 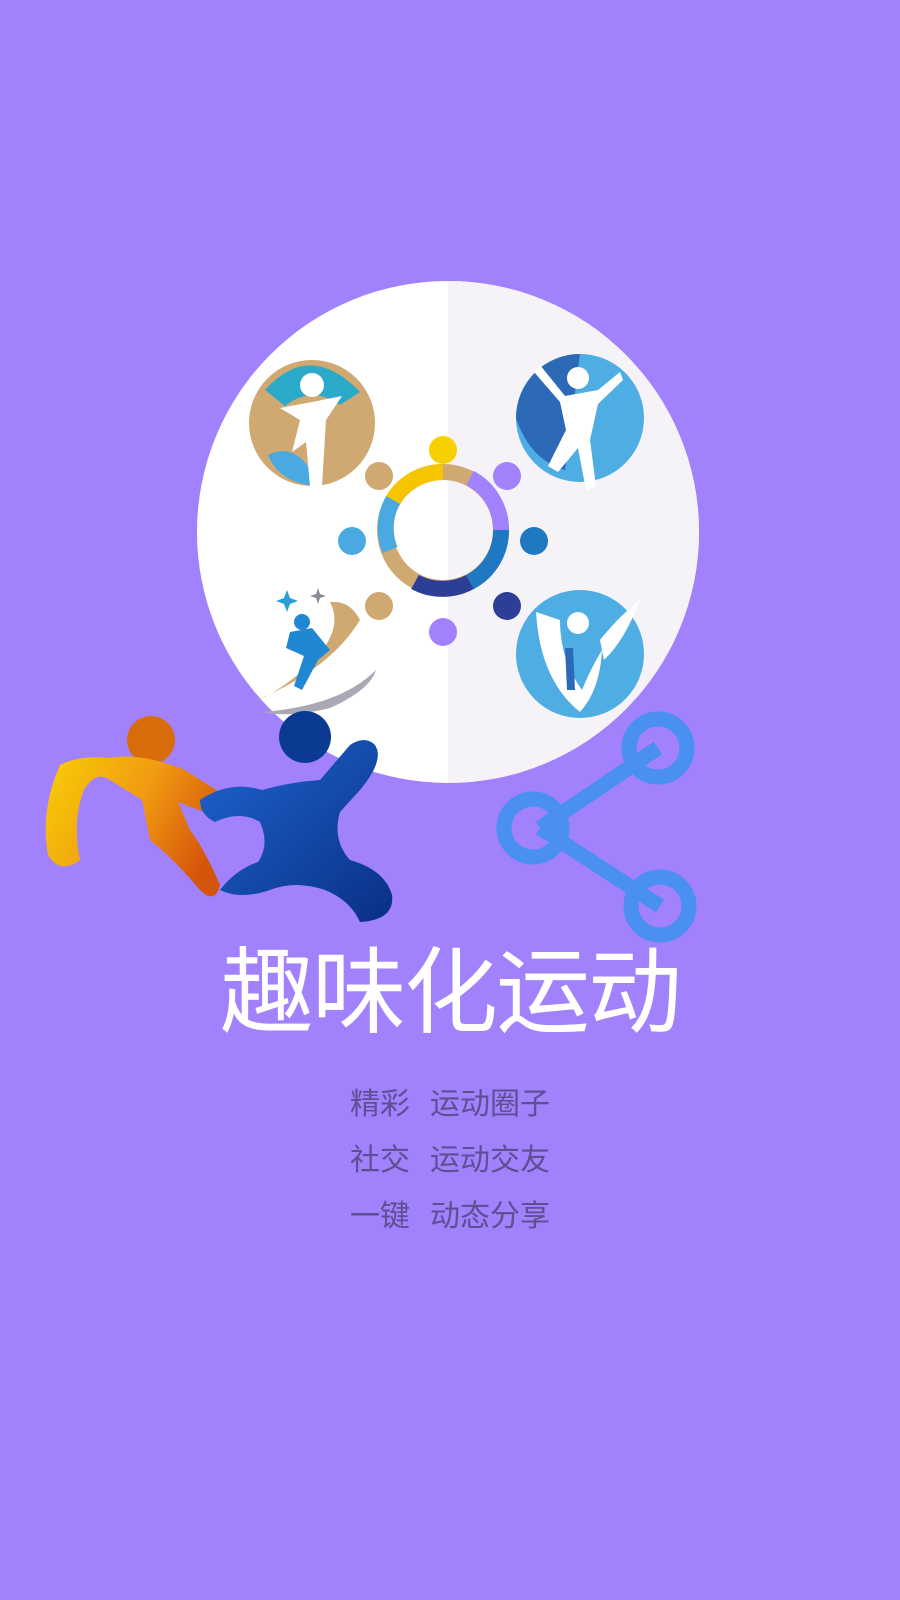 I want to click on feature-item: 一键 动态分享, so click(x=450, y=1225).